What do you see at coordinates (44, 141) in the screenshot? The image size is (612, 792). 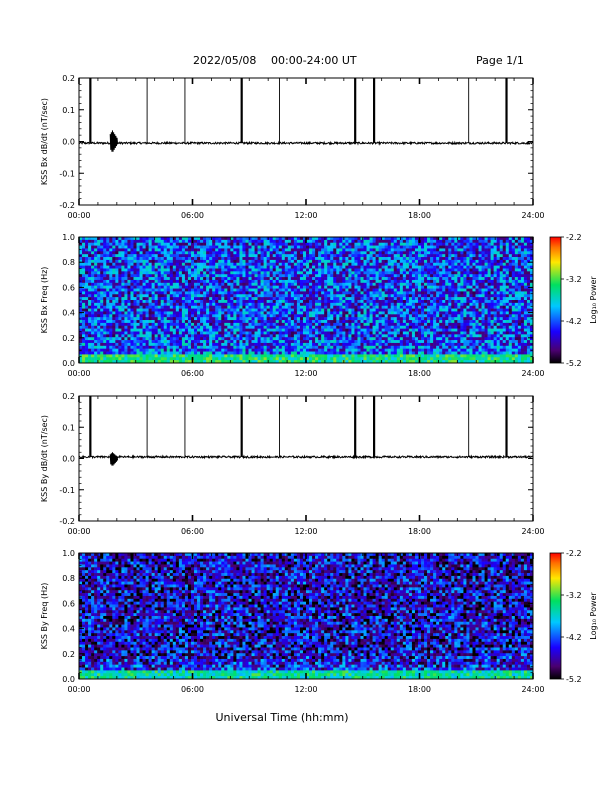 I see `y-axis-label: KSS Bx dB/dt (nT/sec)` at bounding box center [44, 141].